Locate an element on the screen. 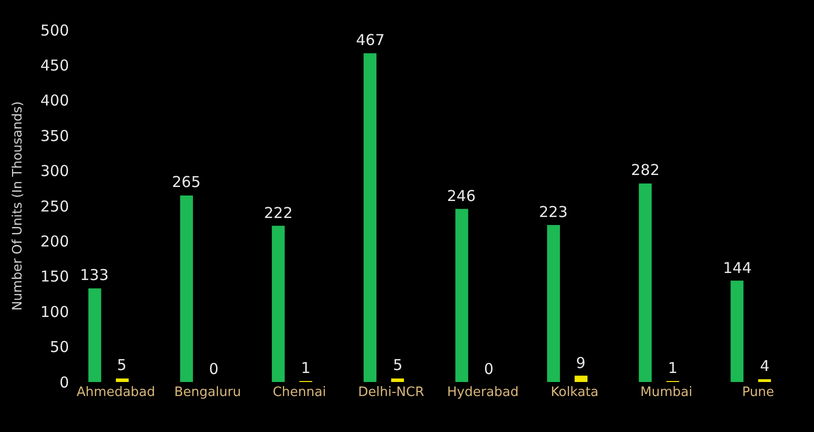 This screenshot has width=814, height=432. y-tick-label: 500 is located at coordinates (54, 30).